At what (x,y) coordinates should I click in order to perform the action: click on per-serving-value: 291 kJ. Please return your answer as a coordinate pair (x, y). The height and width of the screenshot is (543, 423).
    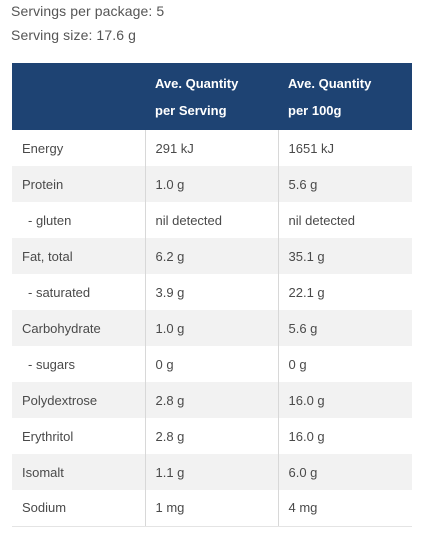
    Looking at the image, I should click on (211, 148).